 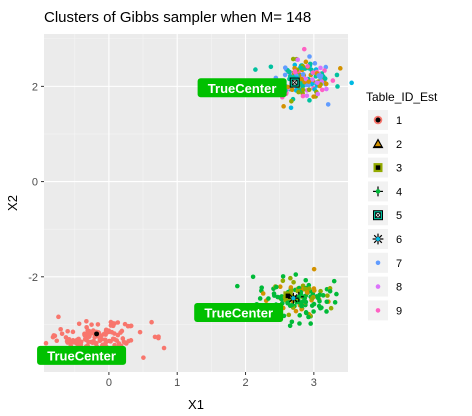 I want to click on y-tick-label: 0, so click(x=35, y=183).